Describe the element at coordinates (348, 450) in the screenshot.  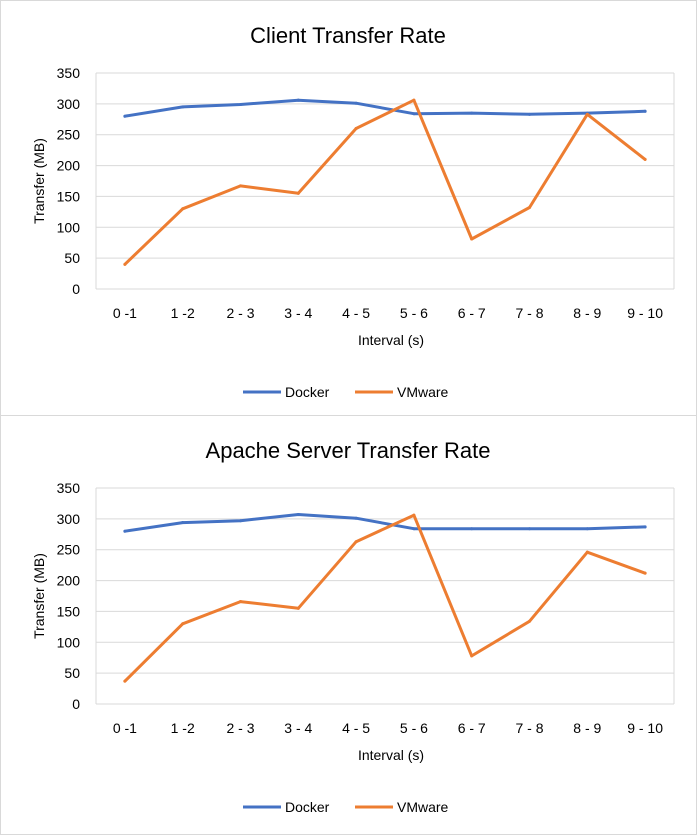
I see `chart-title: Apache Server Transfer Rate` at that location.